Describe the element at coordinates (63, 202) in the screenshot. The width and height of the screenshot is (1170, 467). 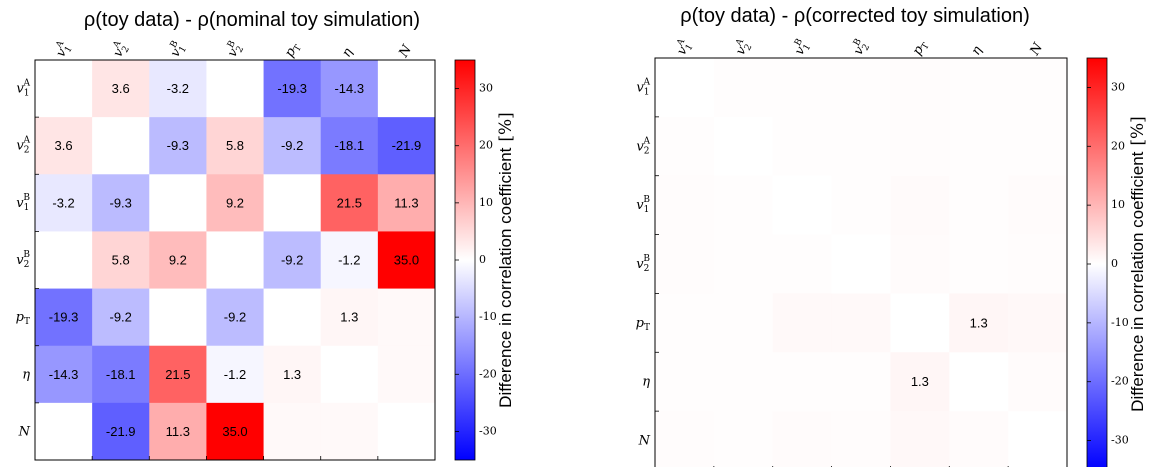
I see `cell-value-label: -3.2` at that location.